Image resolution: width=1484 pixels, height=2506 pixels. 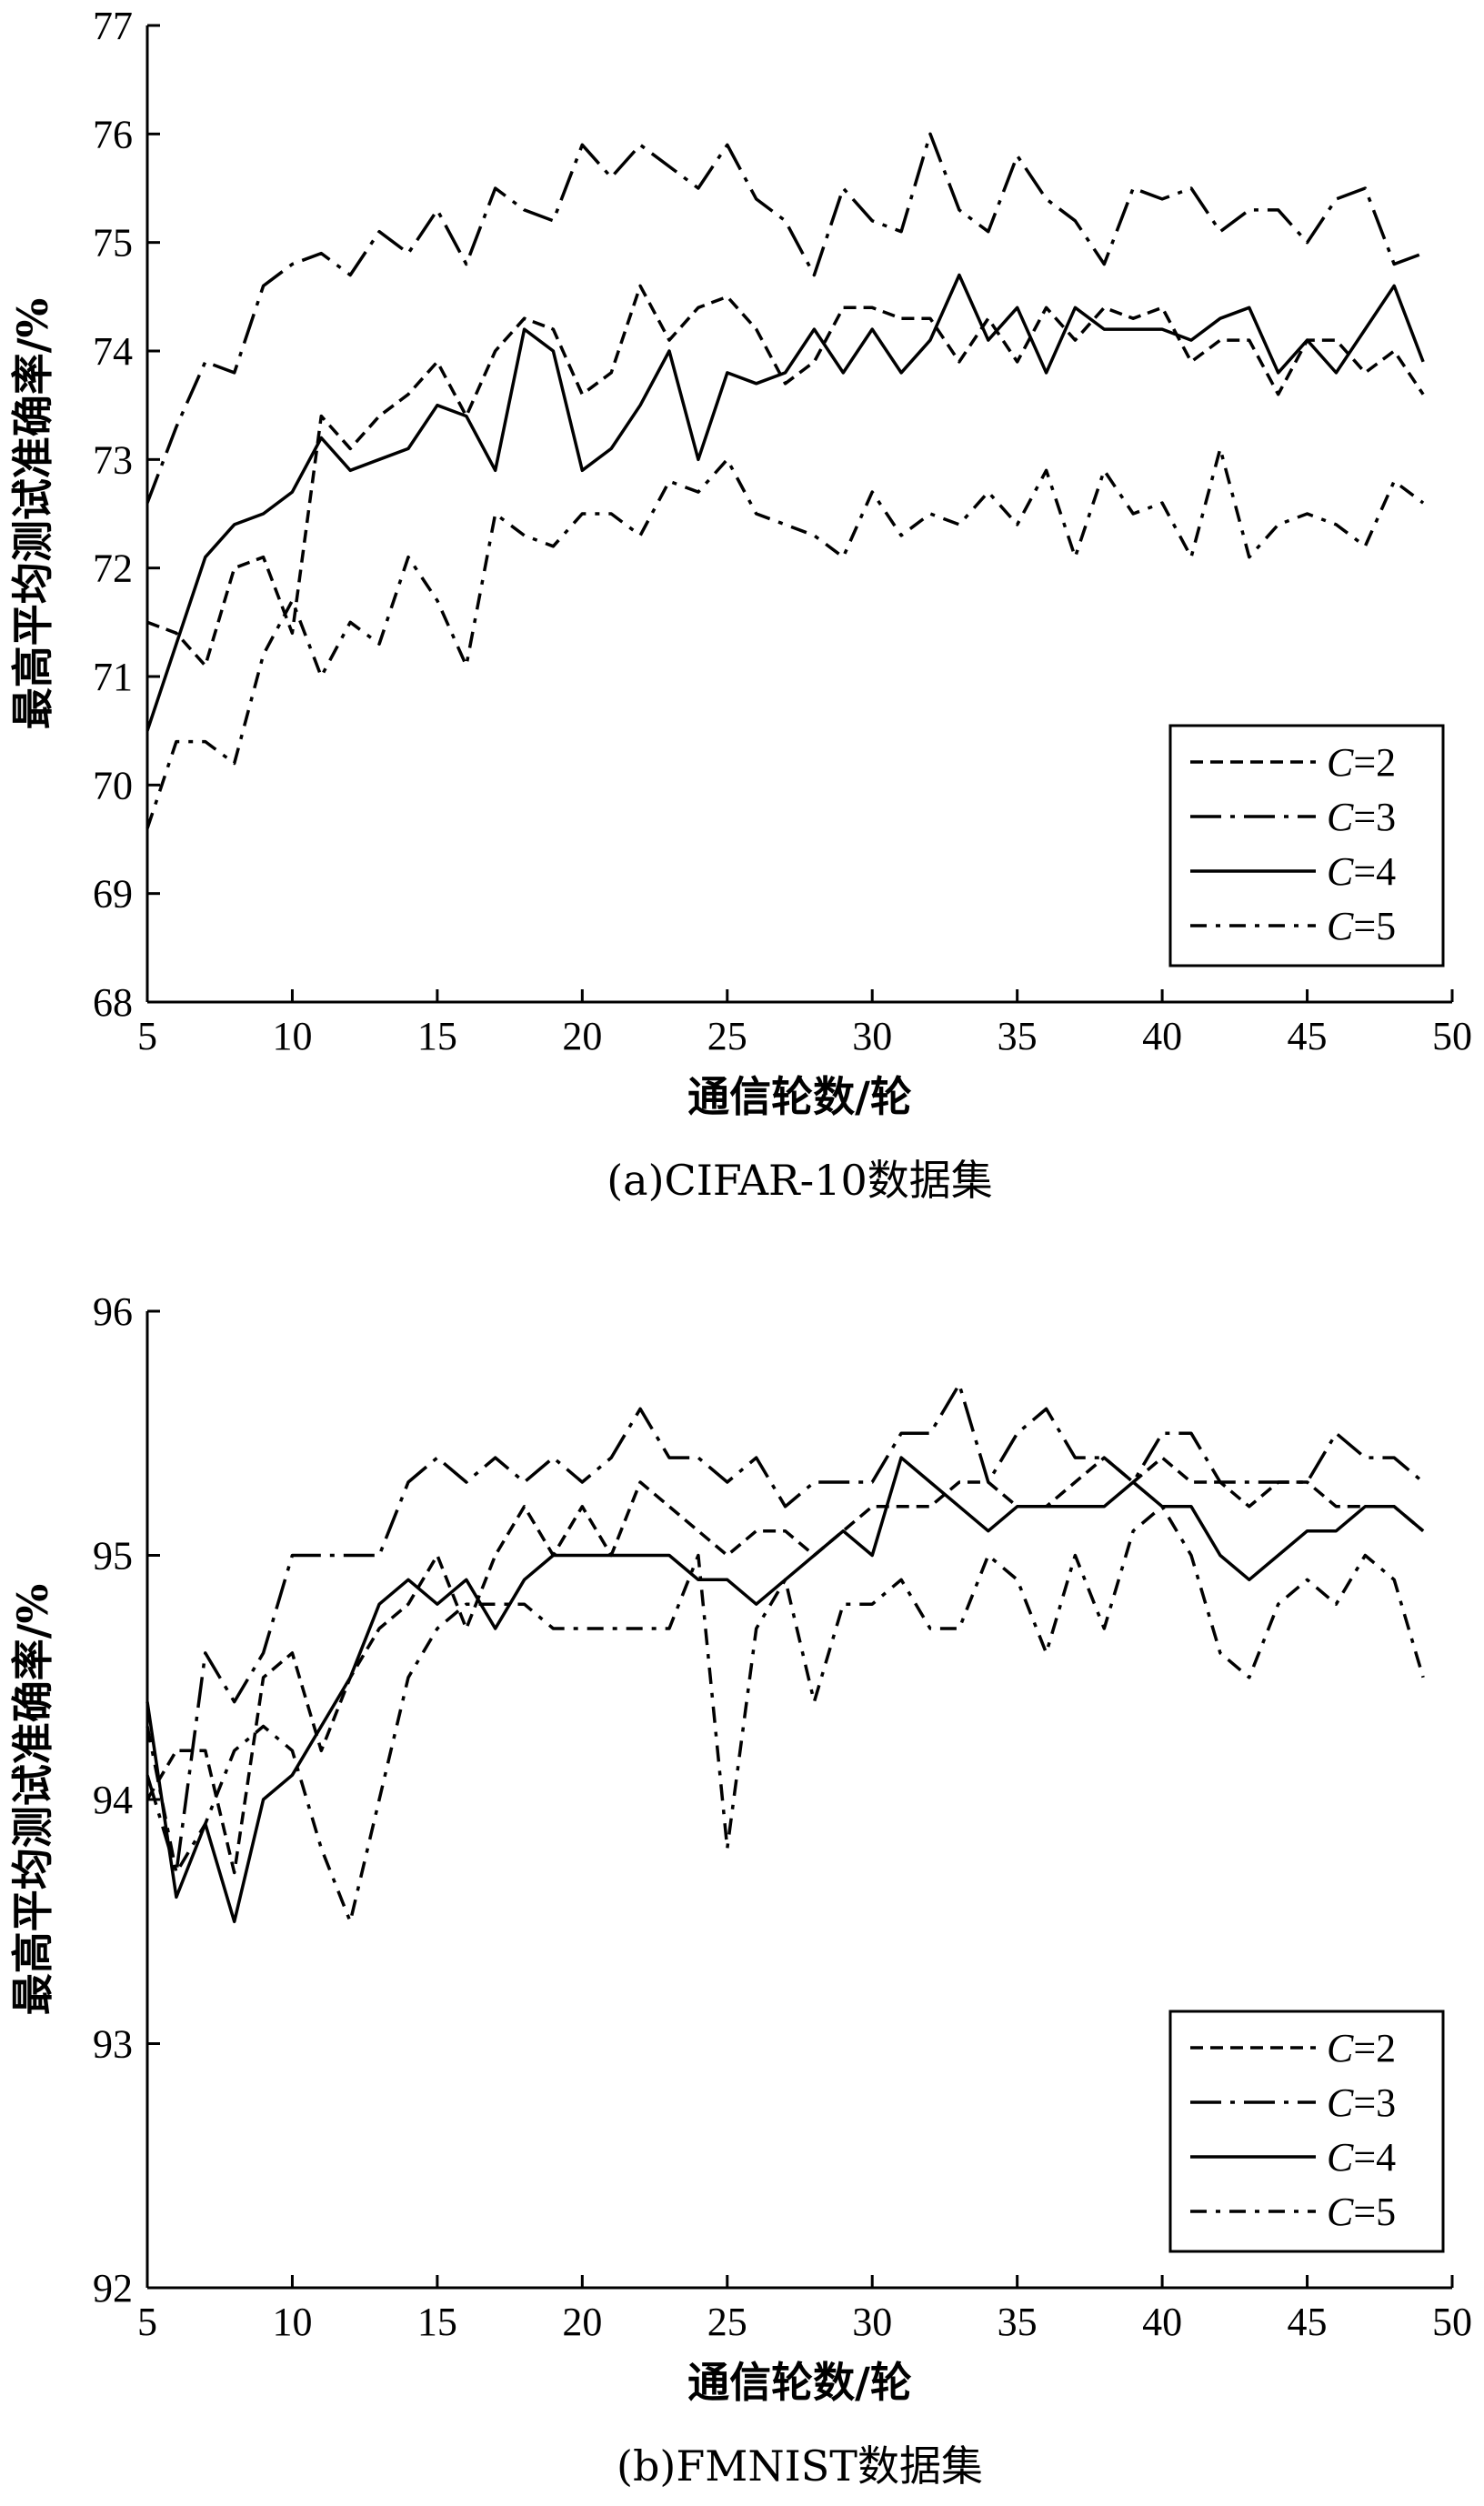 I want to click on y-tick-label: 95, so click(x=113, y=1556).